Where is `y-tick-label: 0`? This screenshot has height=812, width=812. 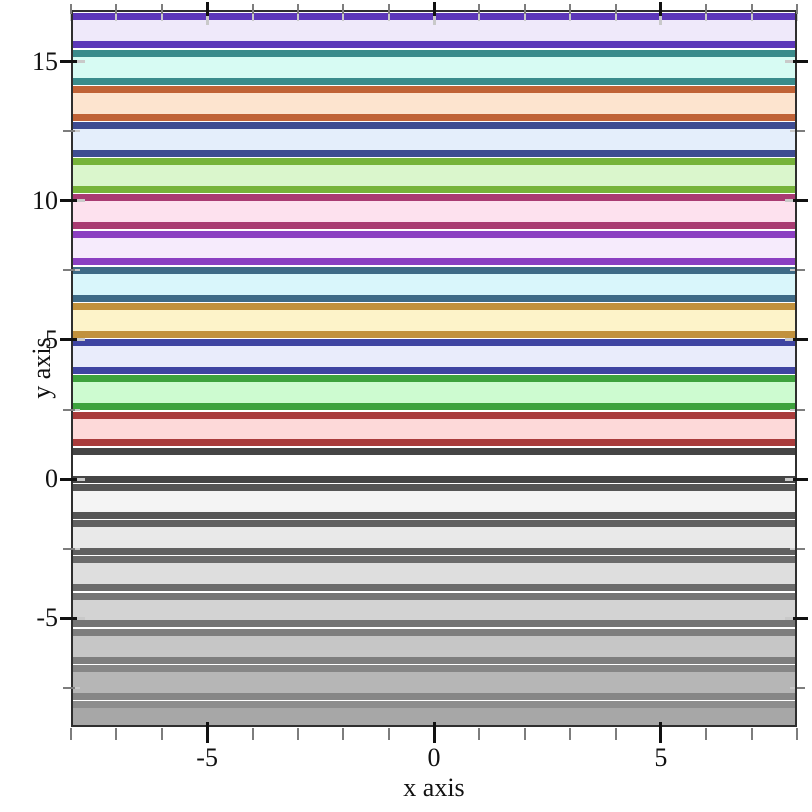
y-tick-label: 0 is located at coordinates (51, 479).